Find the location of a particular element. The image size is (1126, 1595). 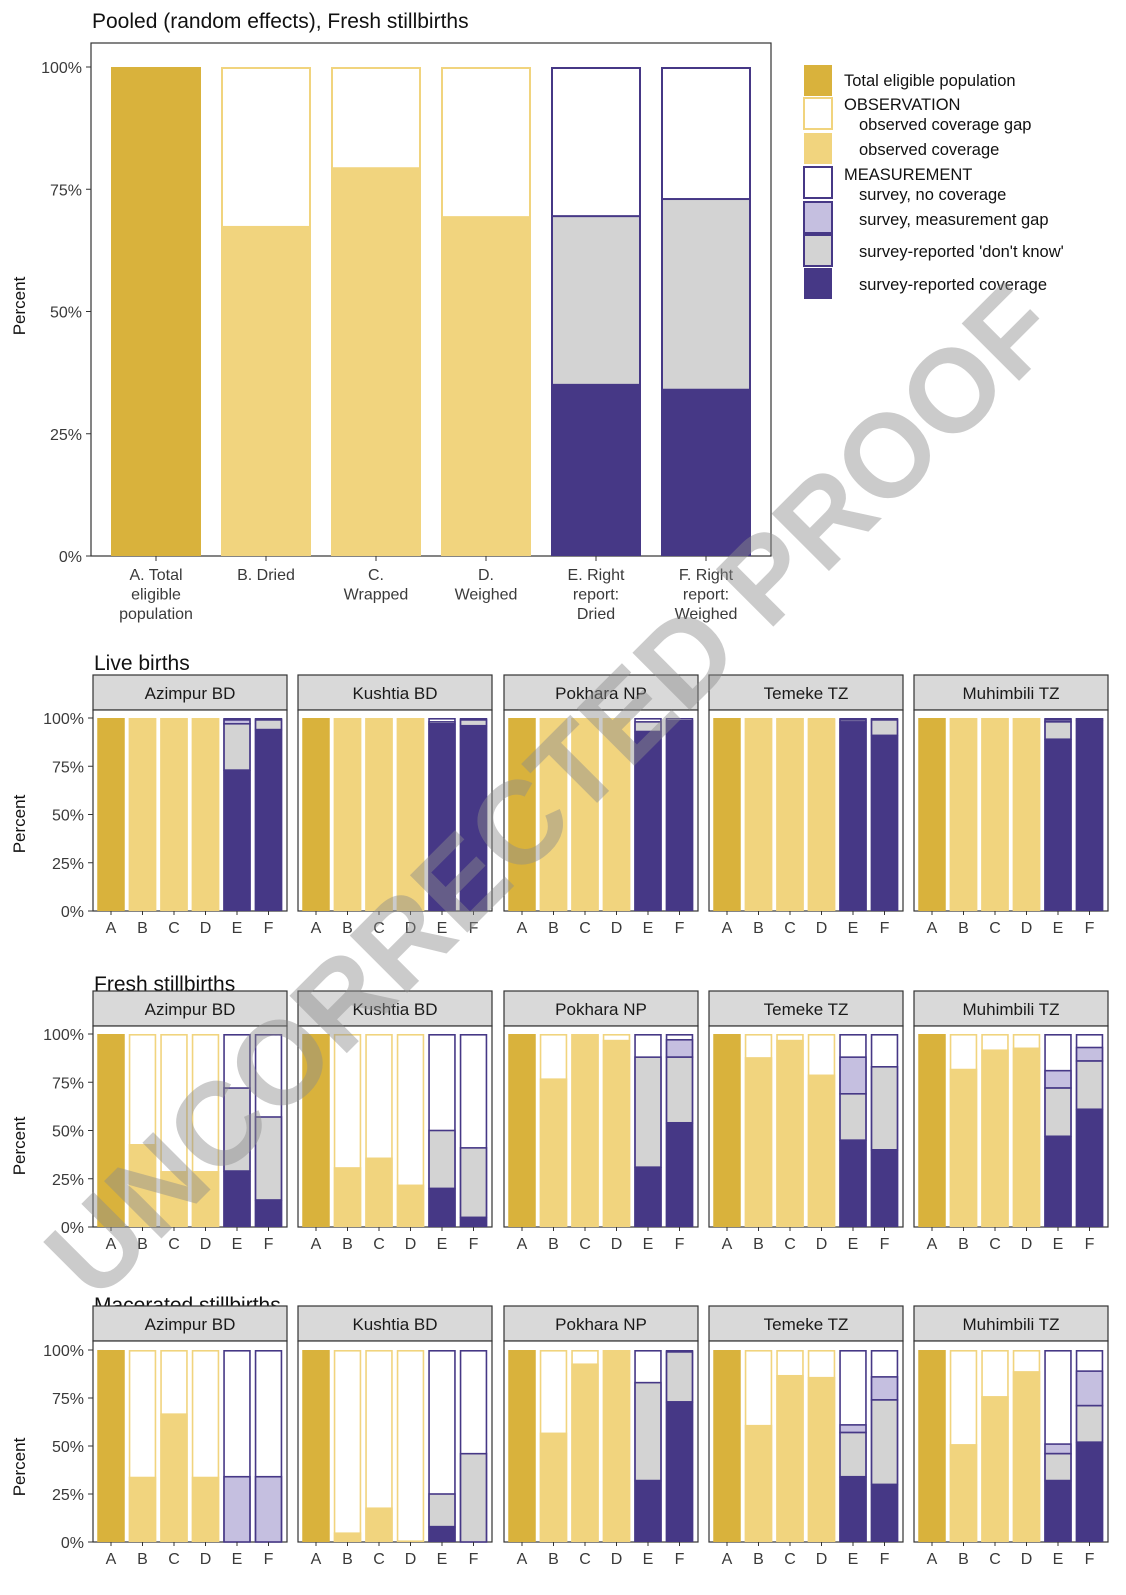

y-tick-label: 50% is located at coordinates (68, 1447).